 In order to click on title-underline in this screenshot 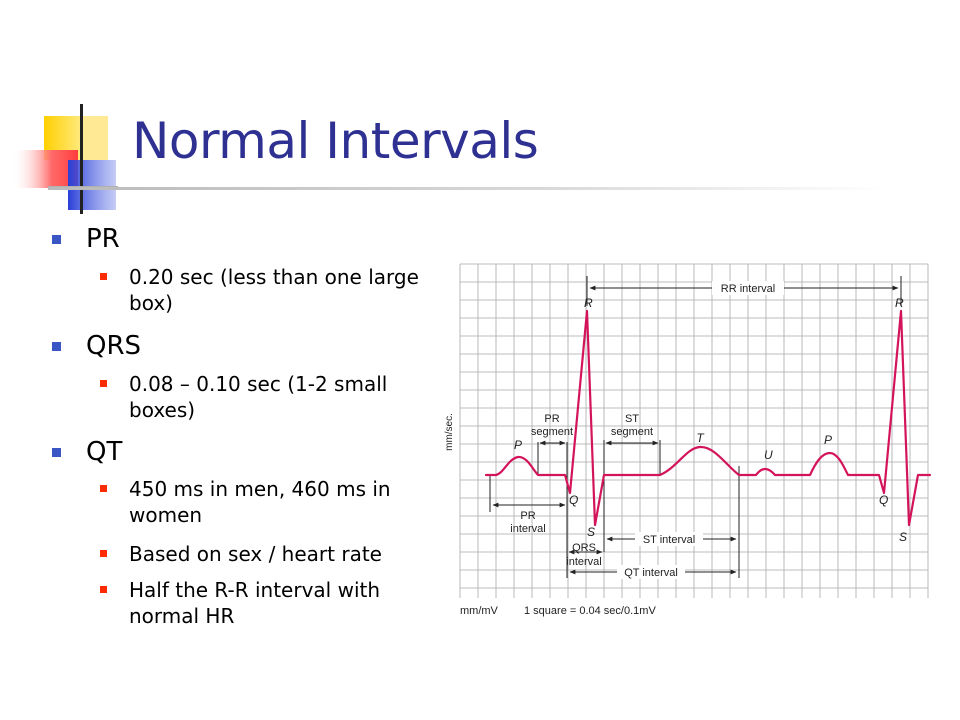, I will do `click(468, 188)`.